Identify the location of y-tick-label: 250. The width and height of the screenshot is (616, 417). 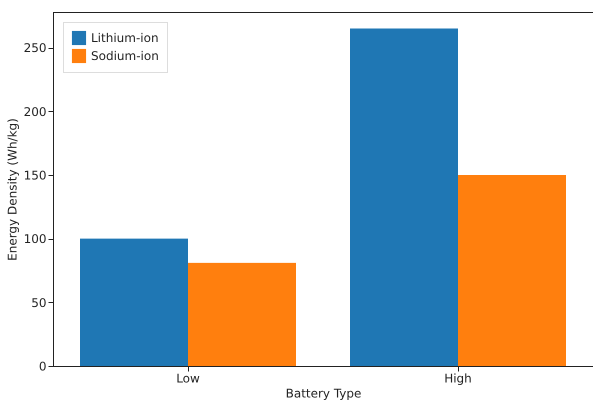
(35, 48).